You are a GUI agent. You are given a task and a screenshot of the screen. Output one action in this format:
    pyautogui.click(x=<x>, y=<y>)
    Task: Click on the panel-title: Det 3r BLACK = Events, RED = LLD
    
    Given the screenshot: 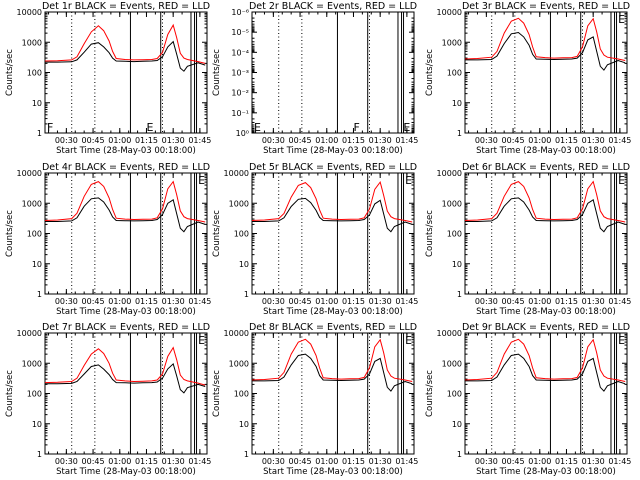 What is the action you would take?
    pyautogui.click(x=546, y=6)
    